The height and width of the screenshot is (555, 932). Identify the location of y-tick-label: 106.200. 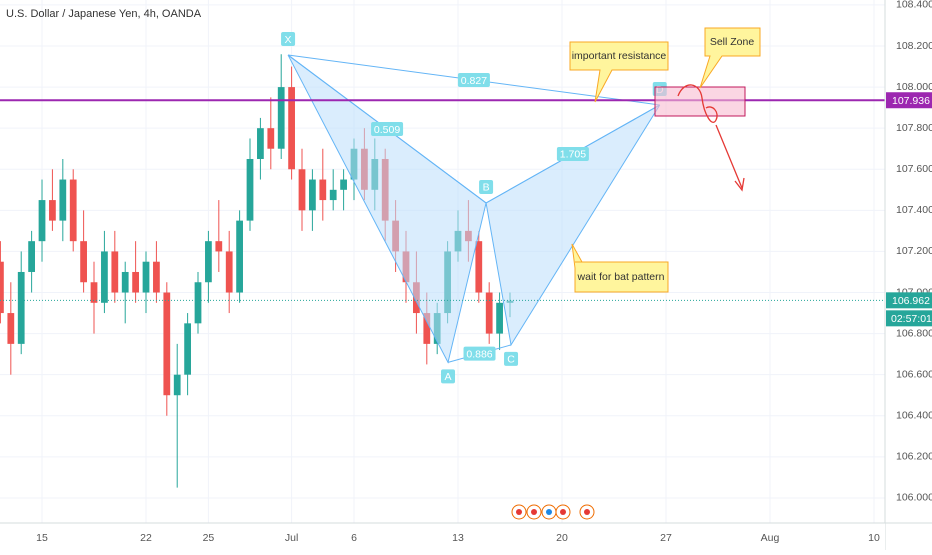
(914, 457).